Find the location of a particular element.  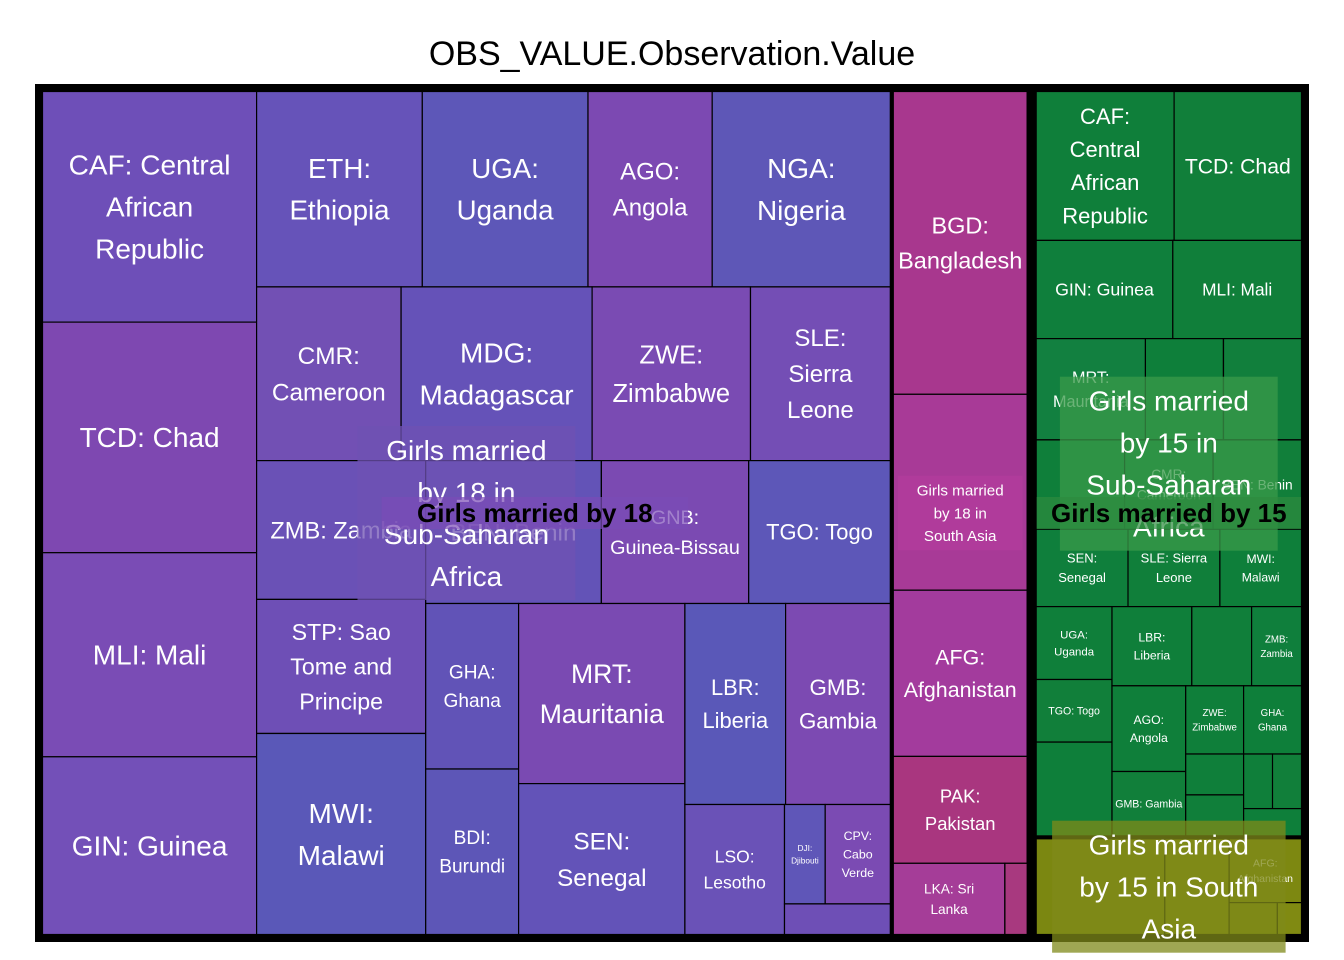

tile-girls-marrie-zmb-zambia-label: ZMB: Zambia is located at coordinates (1276, 647).